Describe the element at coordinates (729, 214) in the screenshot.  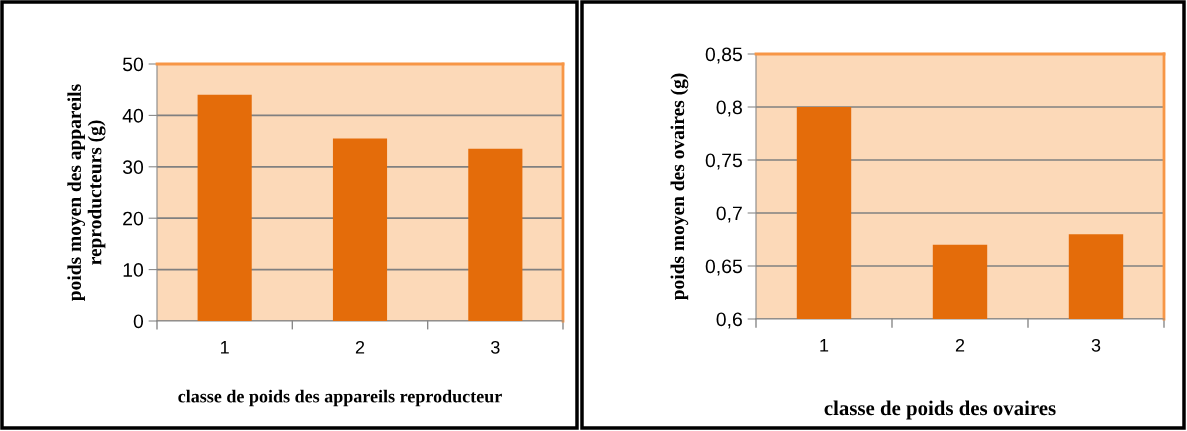
I see `y-tick-label: 0,7` at that location.